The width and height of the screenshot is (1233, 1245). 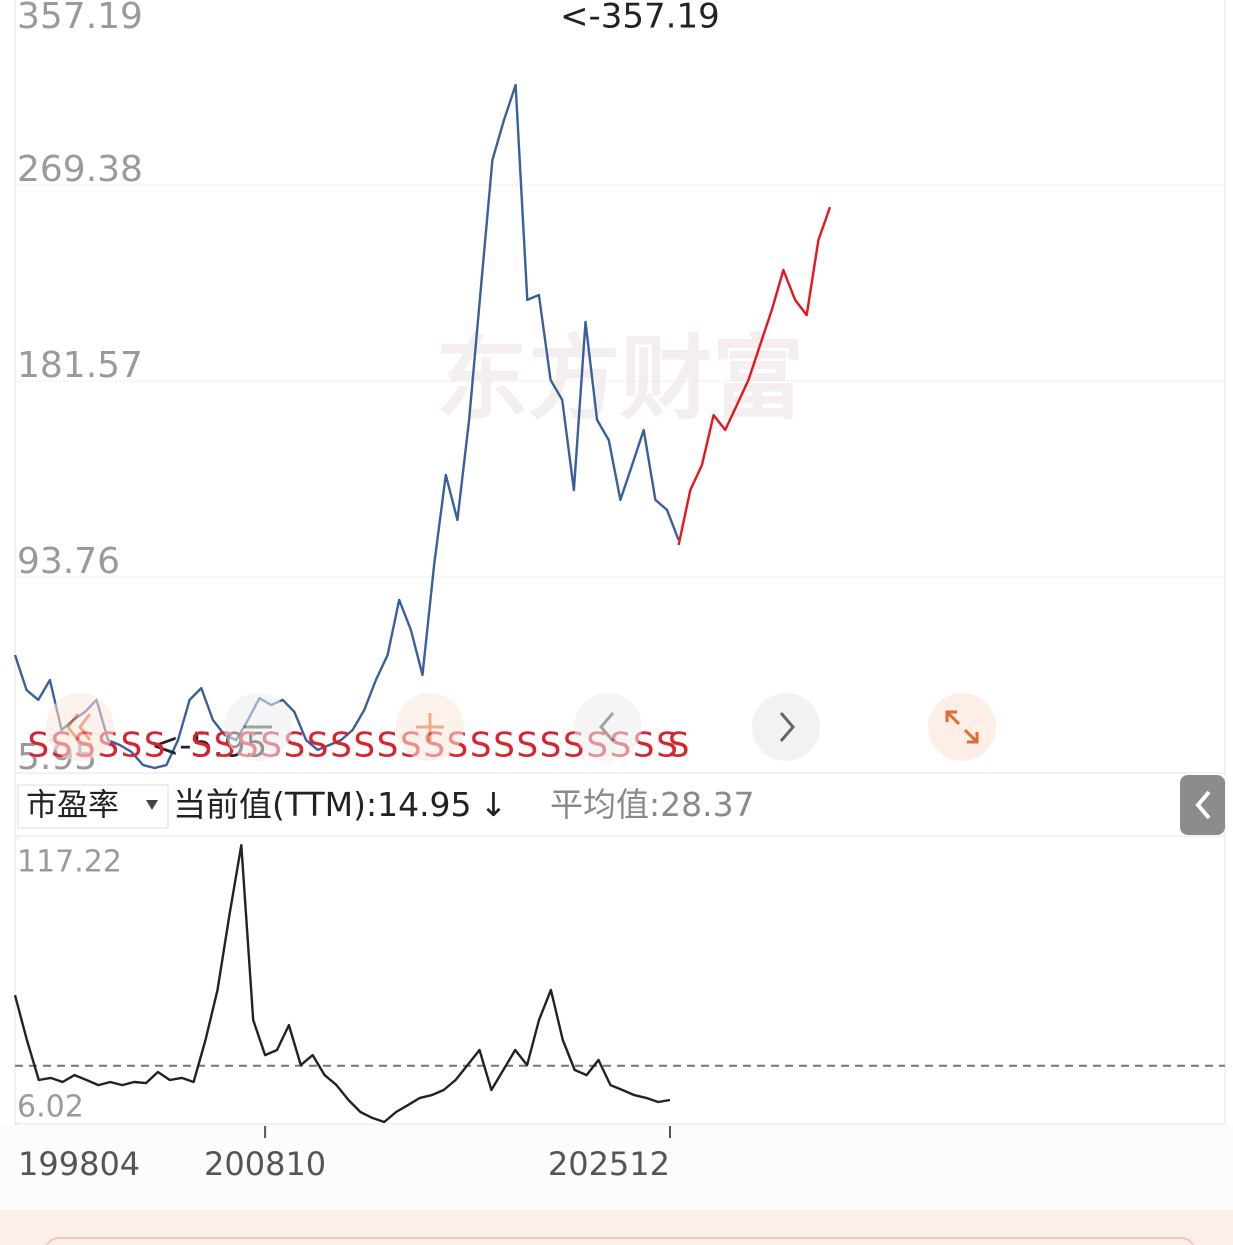 I want to click on footer-button, so click(x=620, y=1241).